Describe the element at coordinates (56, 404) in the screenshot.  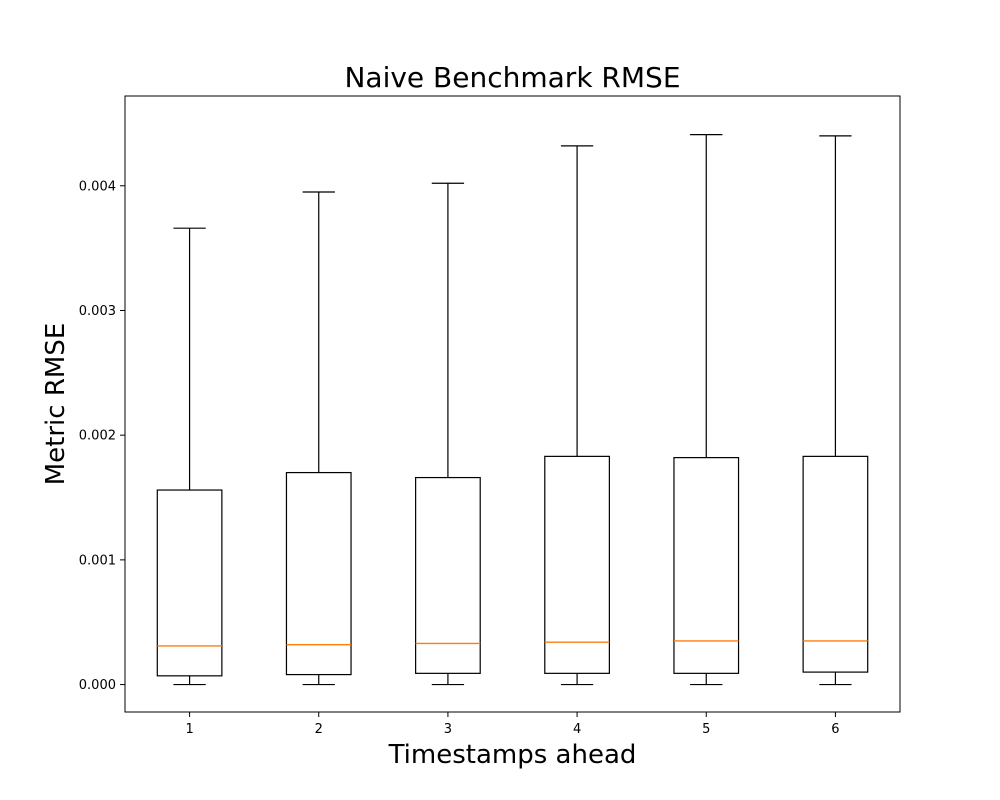
I see `y-axis-label: Metric RMSE` at that location.